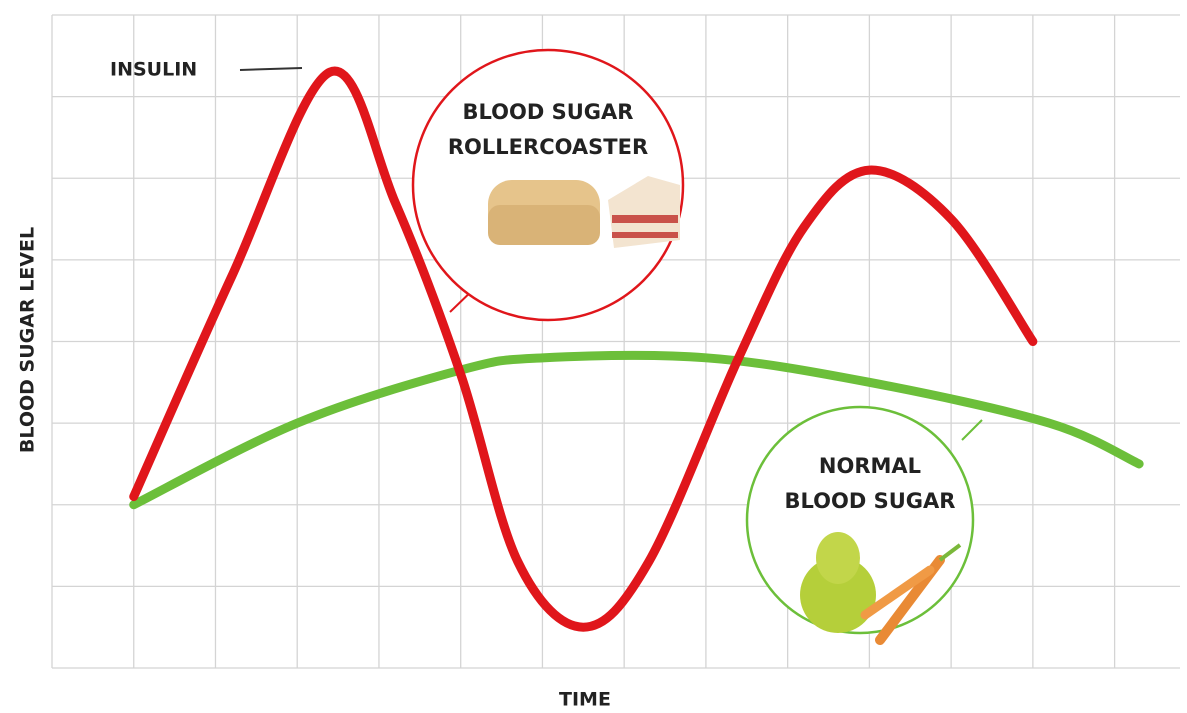 The height and width of the screenshot is (713, 1187). Describe the element at coordinates (153, 70) in the screenshot. I see `insulin-label: INSULIN` at that location.